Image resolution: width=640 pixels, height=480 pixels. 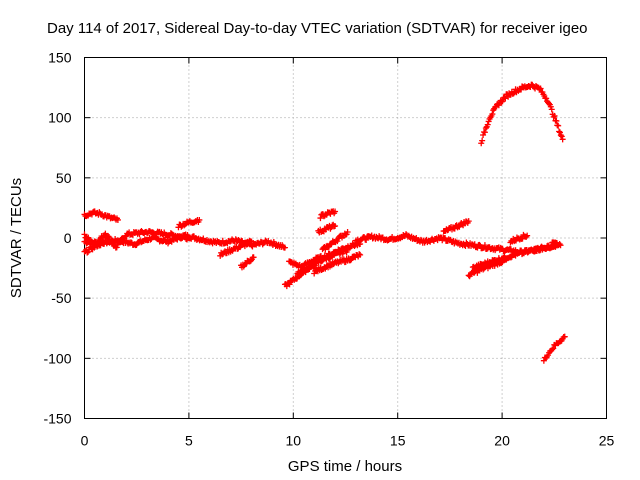 I want to click on y-tick-label: 100, so click(x=60, y=118).